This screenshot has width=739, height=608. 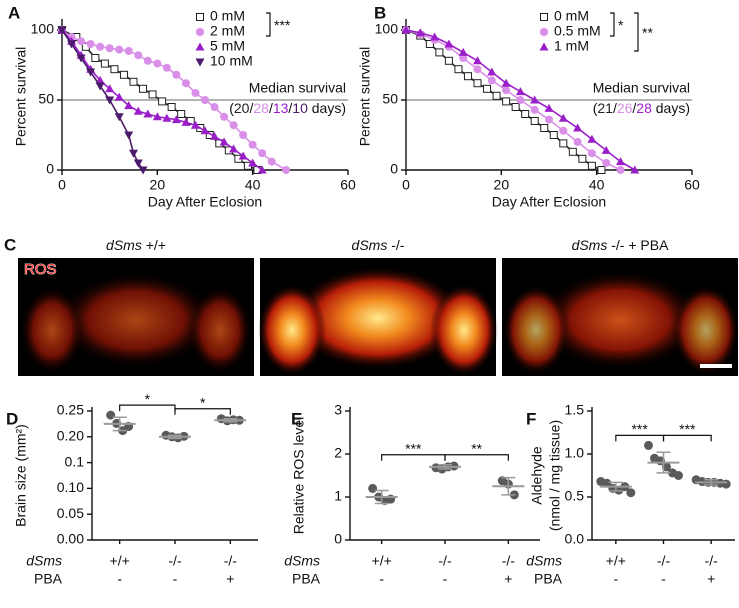 I want to click on series, so click(x=174, y=100).